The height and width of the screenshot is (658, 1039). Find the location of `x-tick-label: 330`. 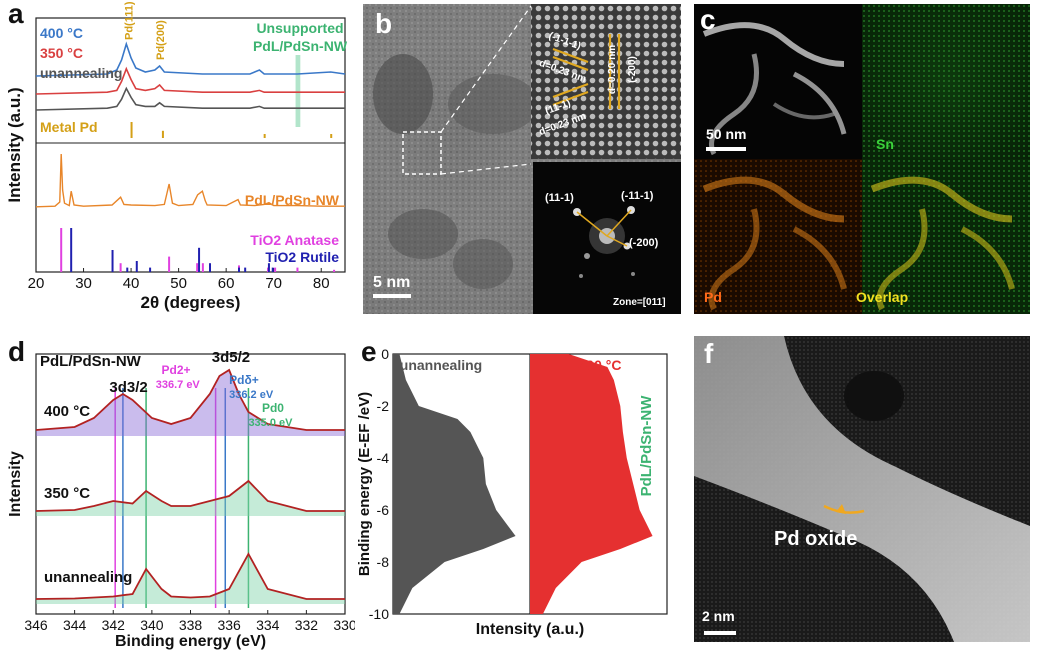

x-tick-label: 330 is located at coordinates (344, 625).